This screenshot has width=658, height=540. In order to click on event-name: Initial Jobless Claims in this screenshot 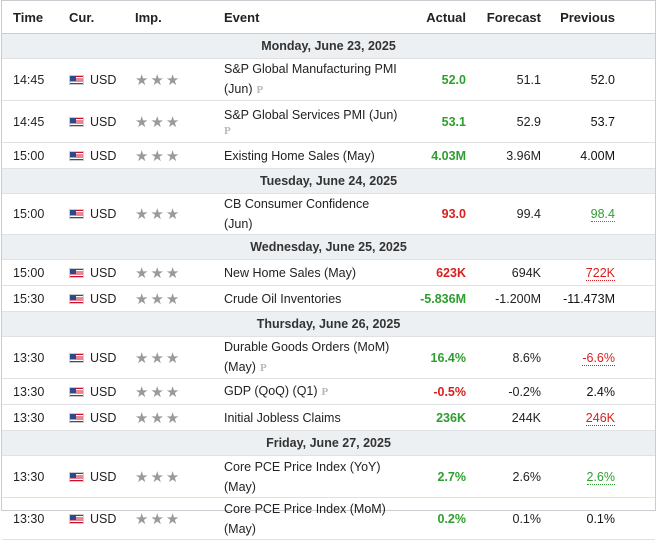, I will do `click(282, 417)`.